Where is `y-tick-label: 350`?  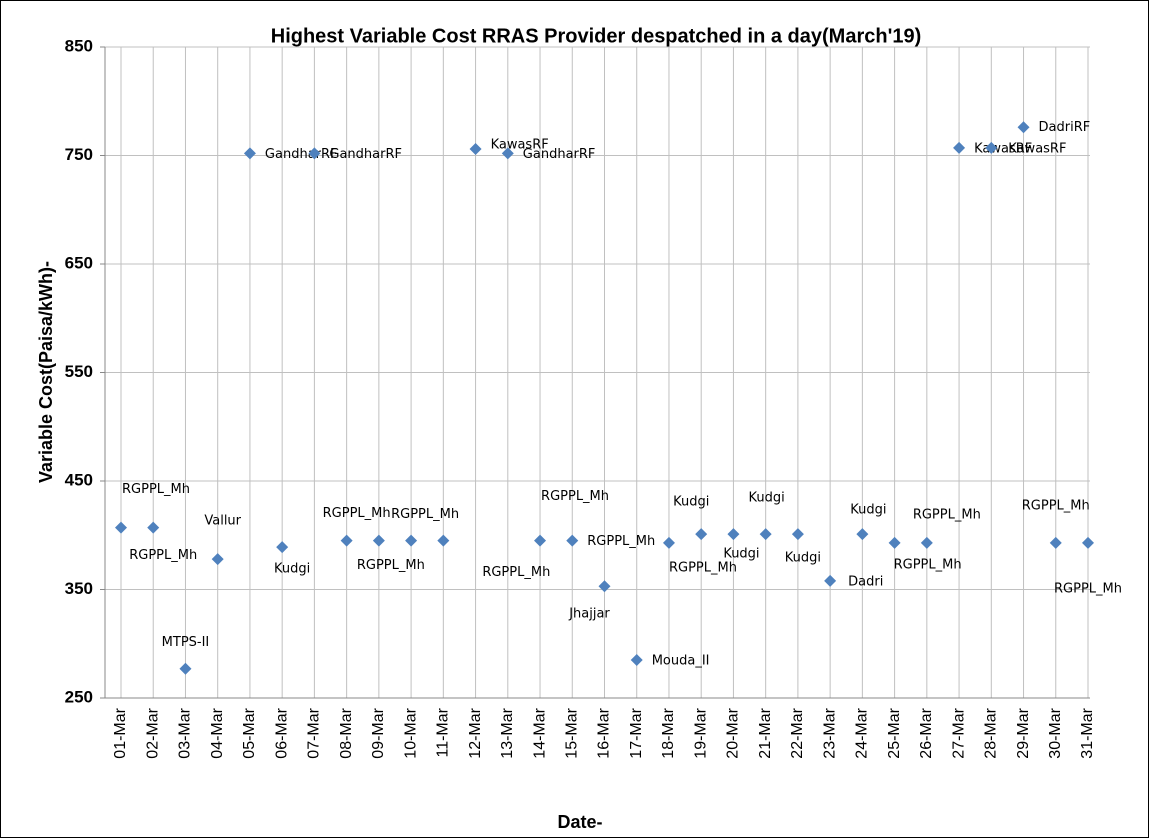
y-tick-label: 350 is located at coordinates (79, 588).